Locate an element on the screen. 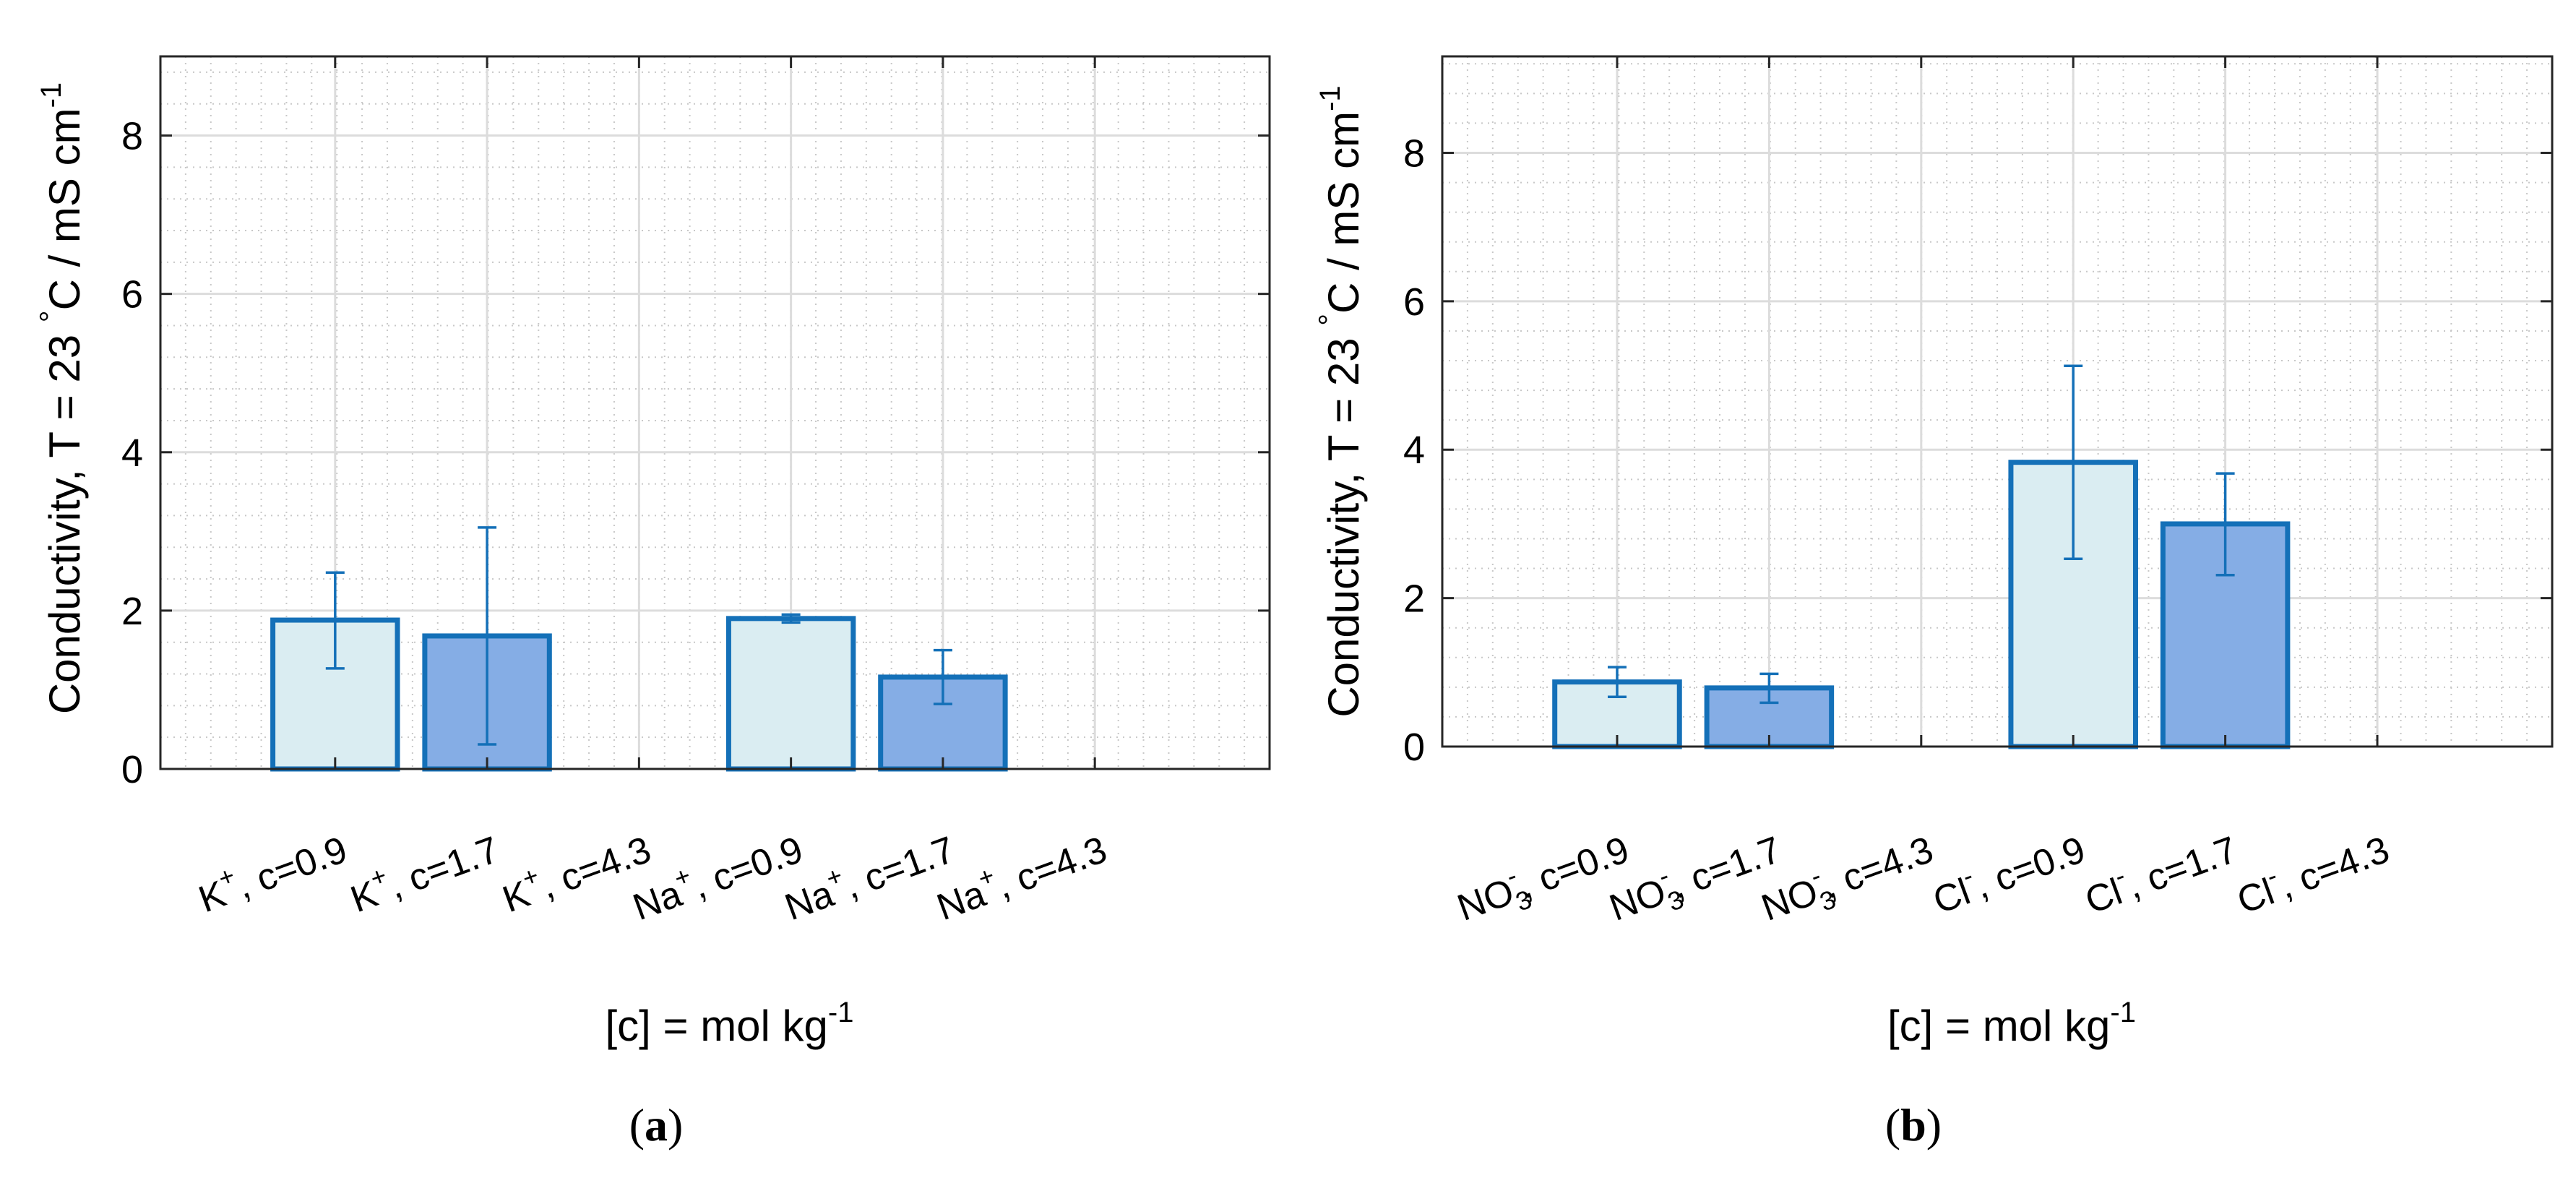 The width and height of the screenshot is (2576, 1178). x-axis-label-b: [c] = mol kg-1 is located at coordinates (2011, 1023).